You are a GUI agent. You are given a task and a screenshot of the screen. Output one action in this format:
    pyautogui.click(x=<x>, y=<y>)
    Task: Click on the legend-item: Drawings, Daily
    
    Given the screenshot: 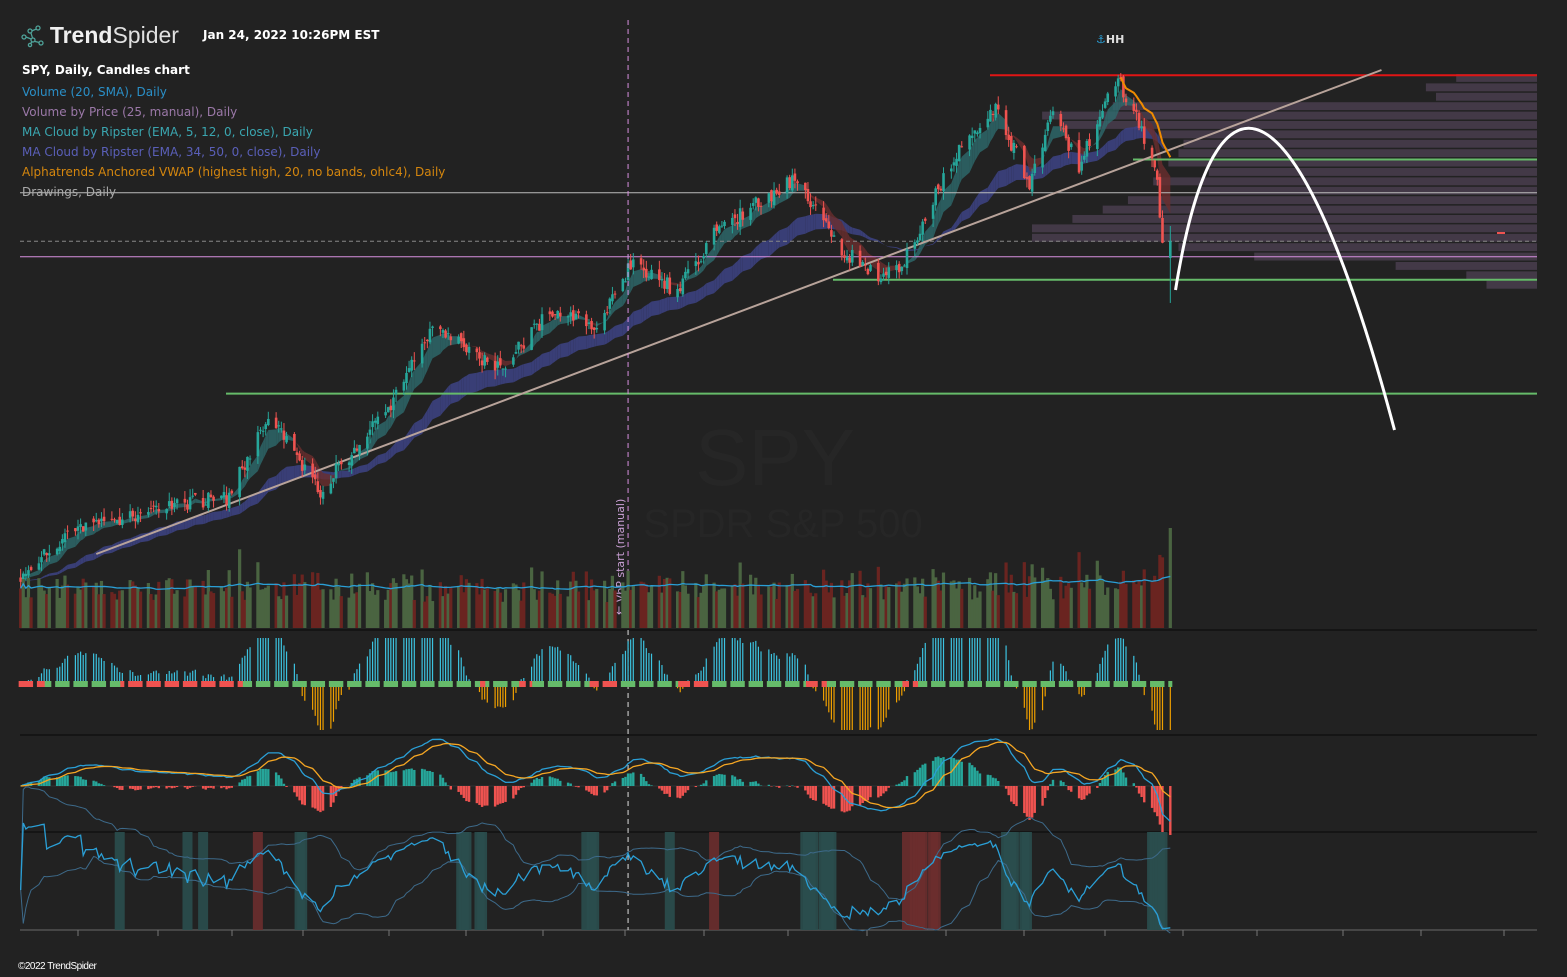 What is the action you would take?
    pyautogui.click(x=69, y=192)
    